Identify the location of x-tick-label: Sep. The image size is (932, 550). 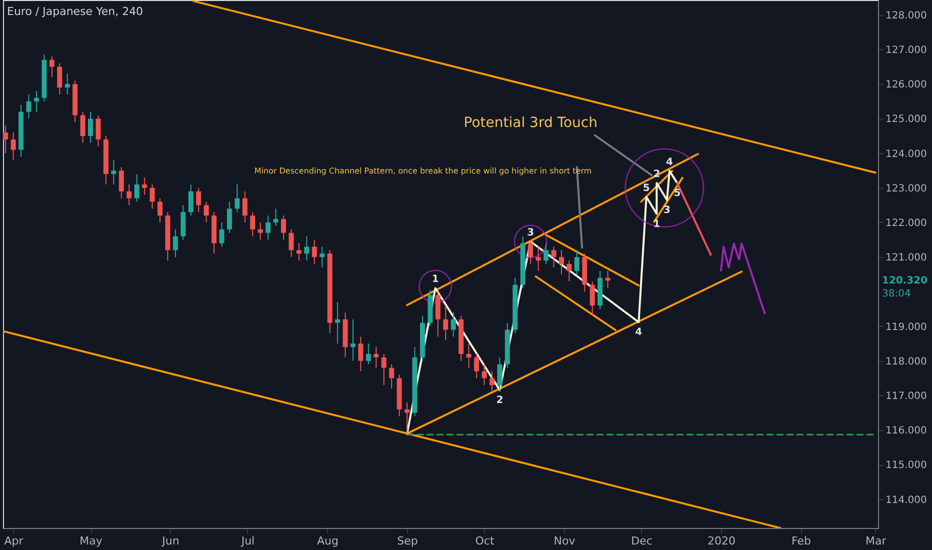
(407, 541).